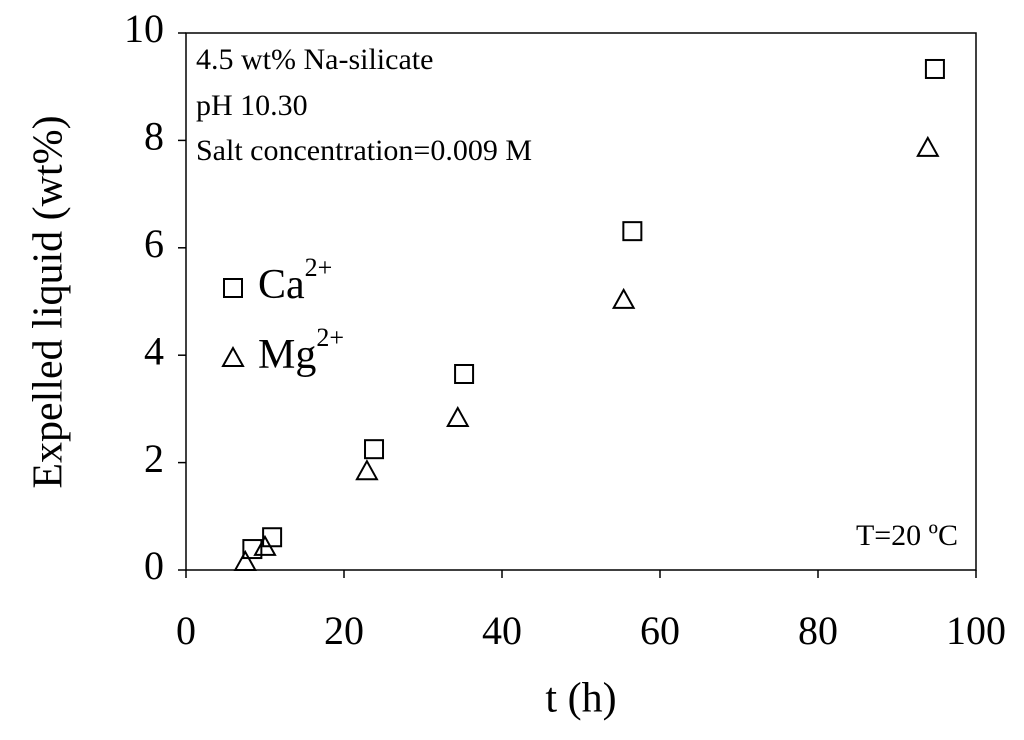 The width and height of the screenshot is (1024, 740). What do you see at coordinates (144, 28) in the screenshot?
I see `y-tick-label: 10` at bounding box center [144, 28].